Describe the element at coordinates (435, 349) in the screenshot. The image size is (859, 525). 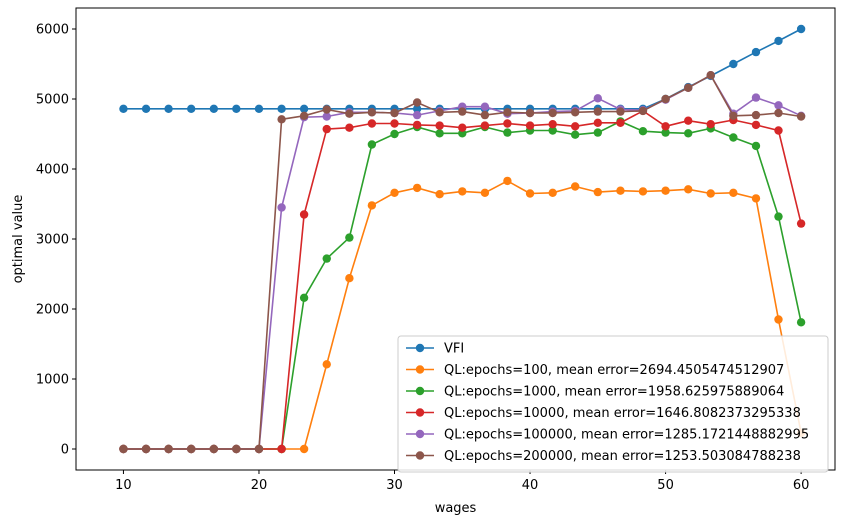
I see `legend-item: VFI` at that location.